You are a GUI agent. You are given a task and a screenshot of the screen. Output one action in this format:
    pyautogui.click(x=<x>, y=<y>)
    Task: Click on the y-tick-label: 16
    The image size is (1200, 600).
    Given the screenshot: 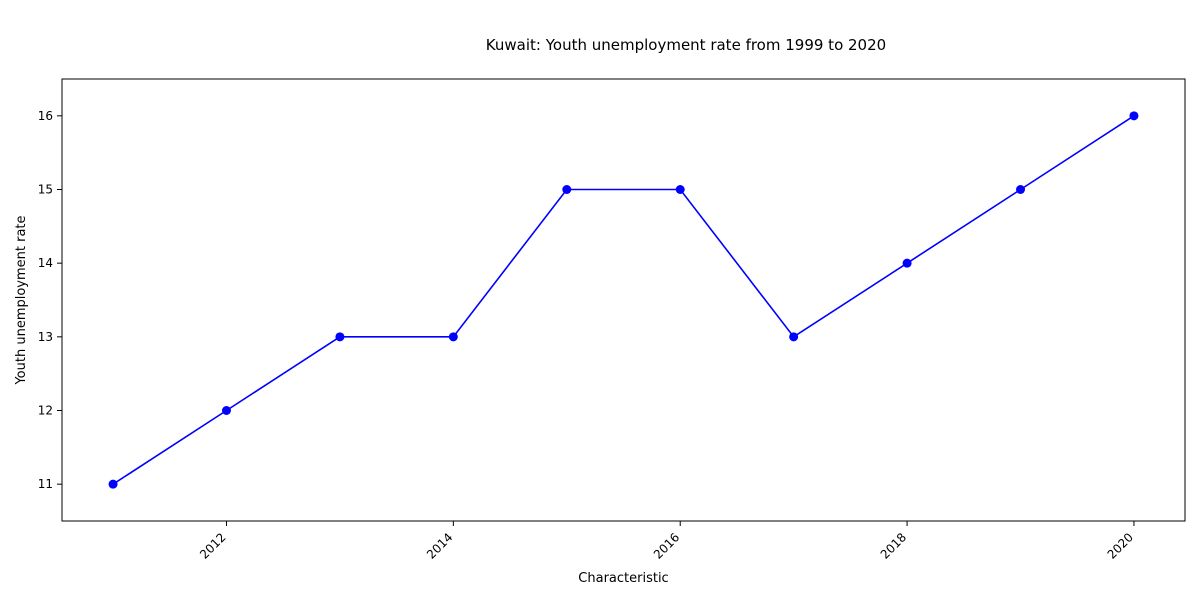 What is the action you would take?
    pyautogui.click(x=45, y=116)
    